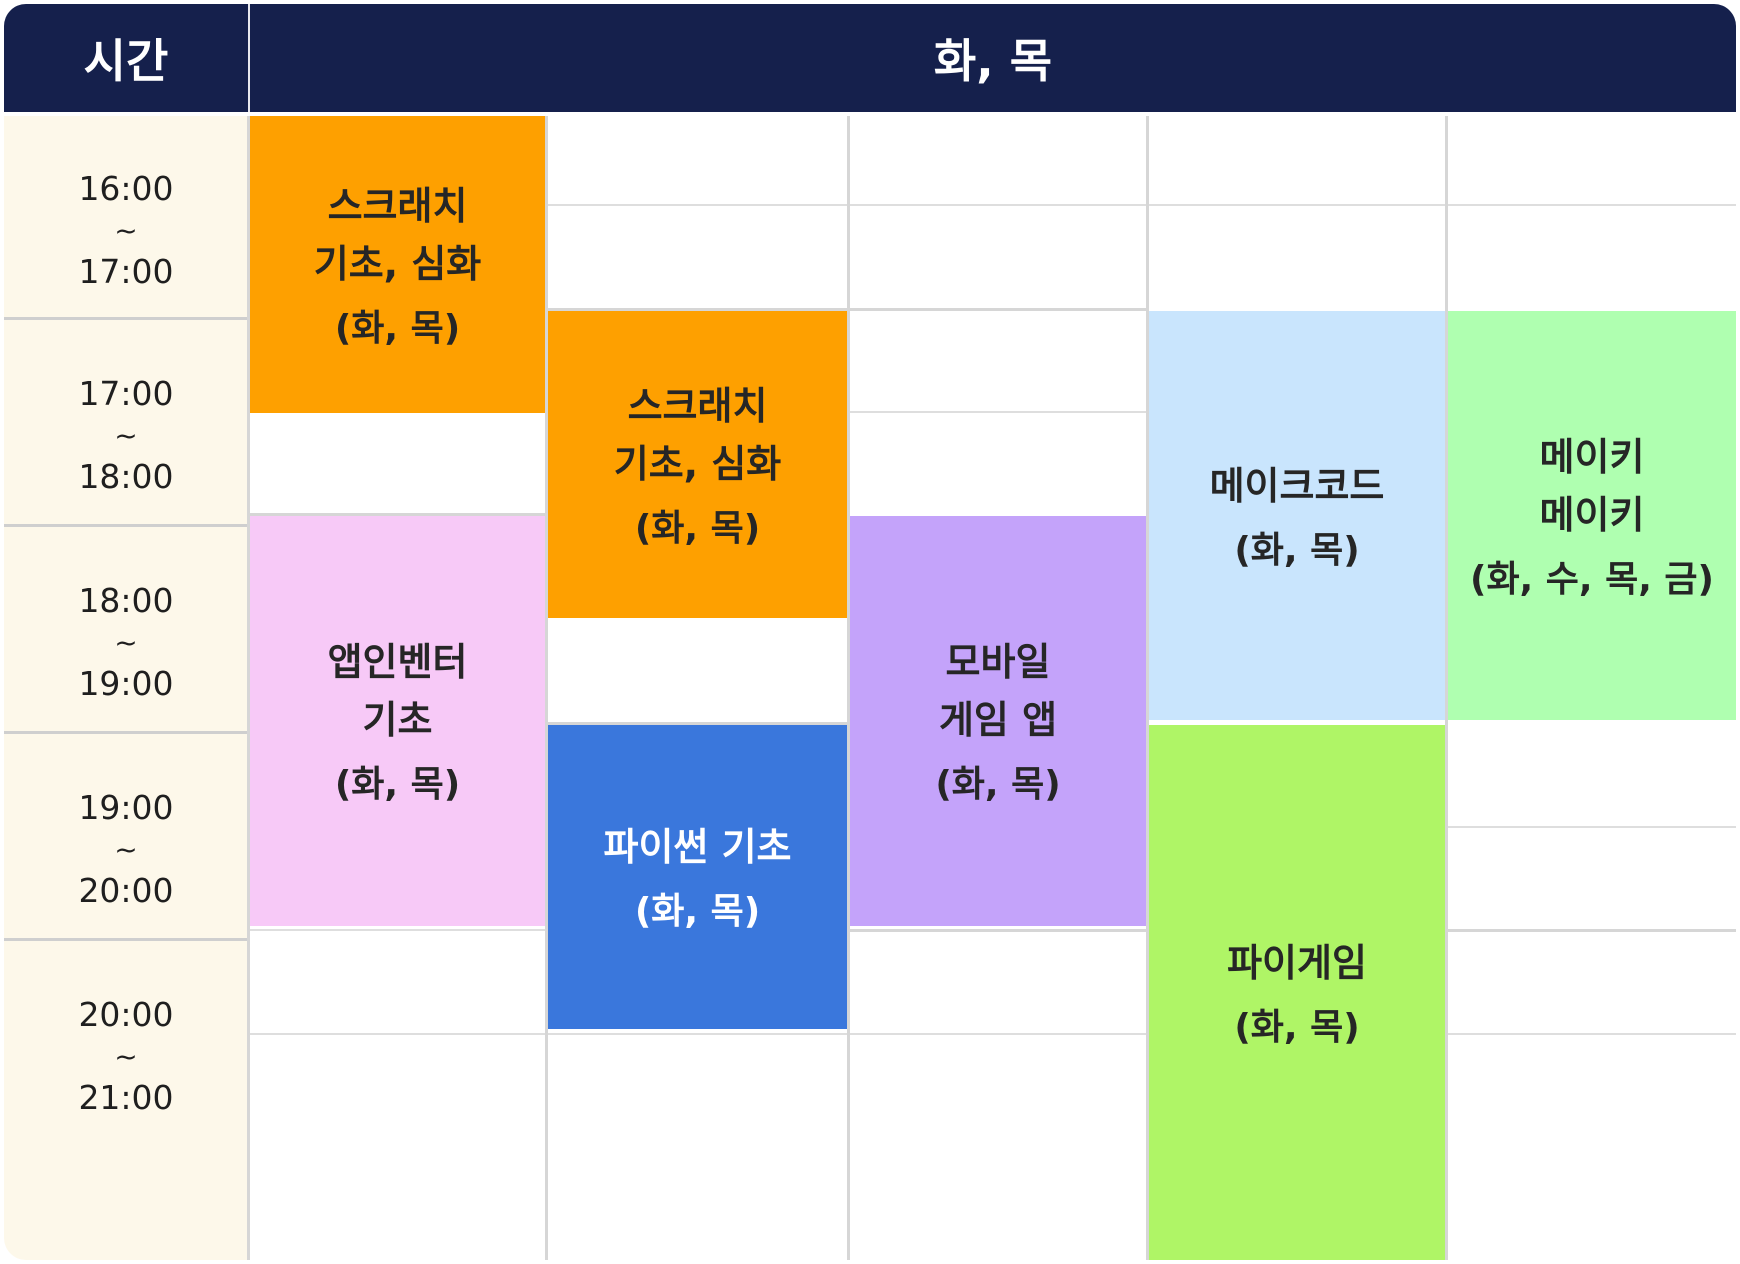 The image size is (1740, 1264). Describe the element at coordinates (697, 877) in the screenshot. I see `class-block-python: 파이썬 기초 (화, 목)` at that location.